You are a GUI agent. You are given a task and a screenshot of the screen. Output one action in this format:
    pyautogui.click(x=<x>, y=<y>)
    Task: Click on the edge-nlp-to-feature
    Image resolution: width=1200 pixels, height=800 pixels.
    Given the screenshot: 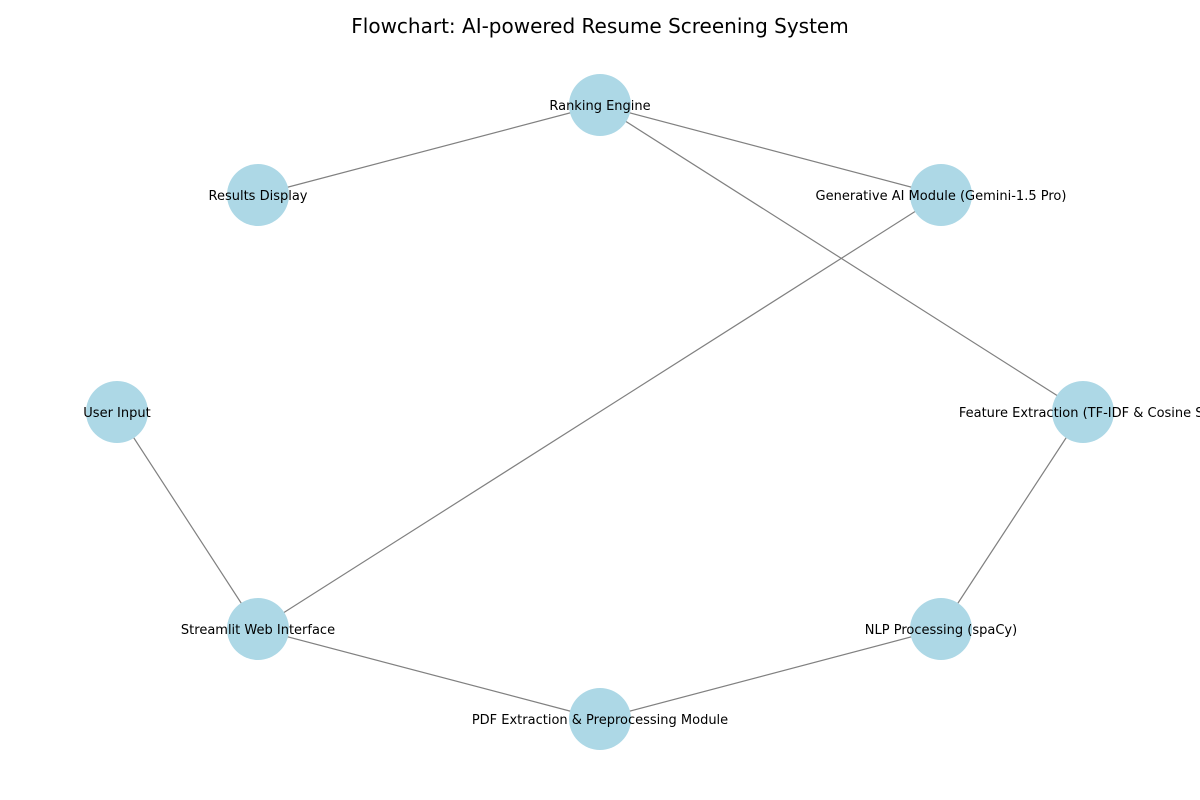 What is the action you would take?
    pyautogui.click(x=1012, y=520)
    